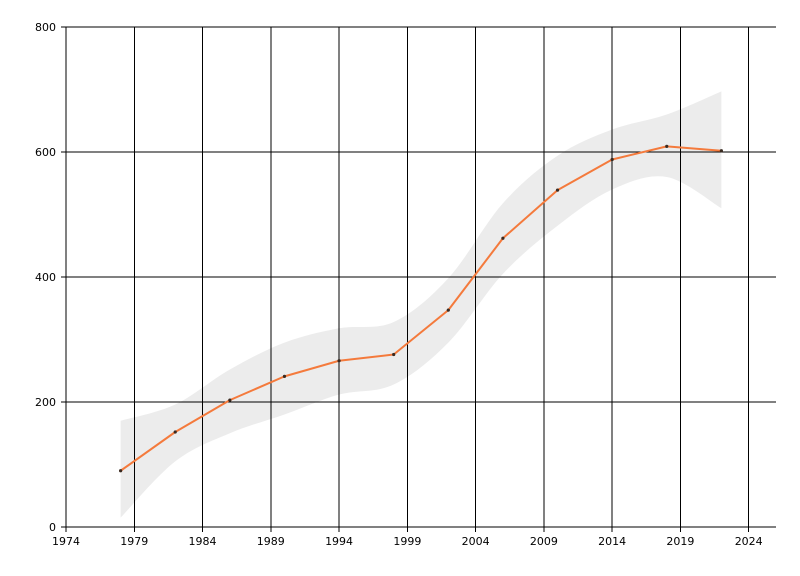 This screenshot has height=576, width=800. What do you see at coordinates (45, 277) in the screenshot?
I see `y-tick-label: 400` at bounding box center [45, 277].